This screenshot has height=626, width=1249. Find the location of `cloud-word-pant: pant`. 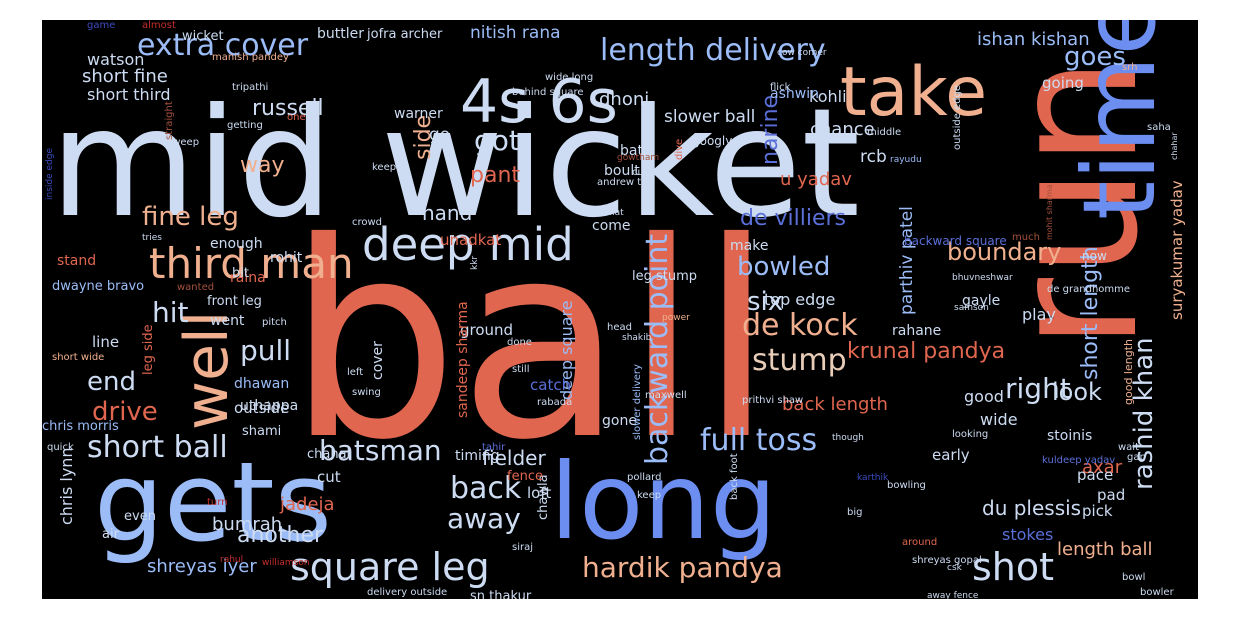

cloud-word-pant: pant is located at coordinates (495, 175).